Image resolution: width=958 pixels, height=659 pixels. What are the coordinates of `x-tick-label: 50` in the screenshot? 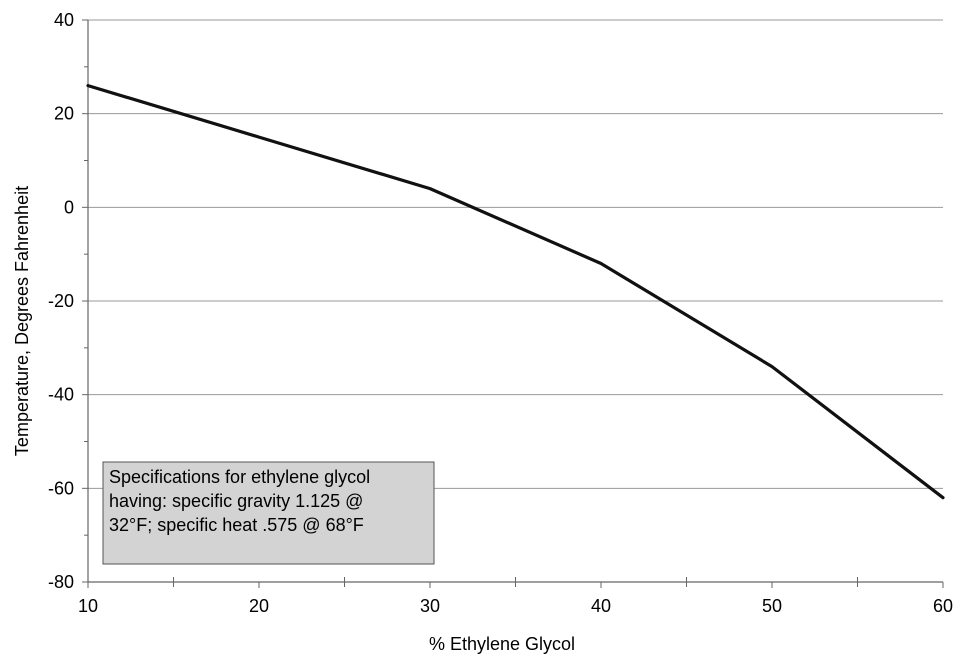 It's located at (772, 606).